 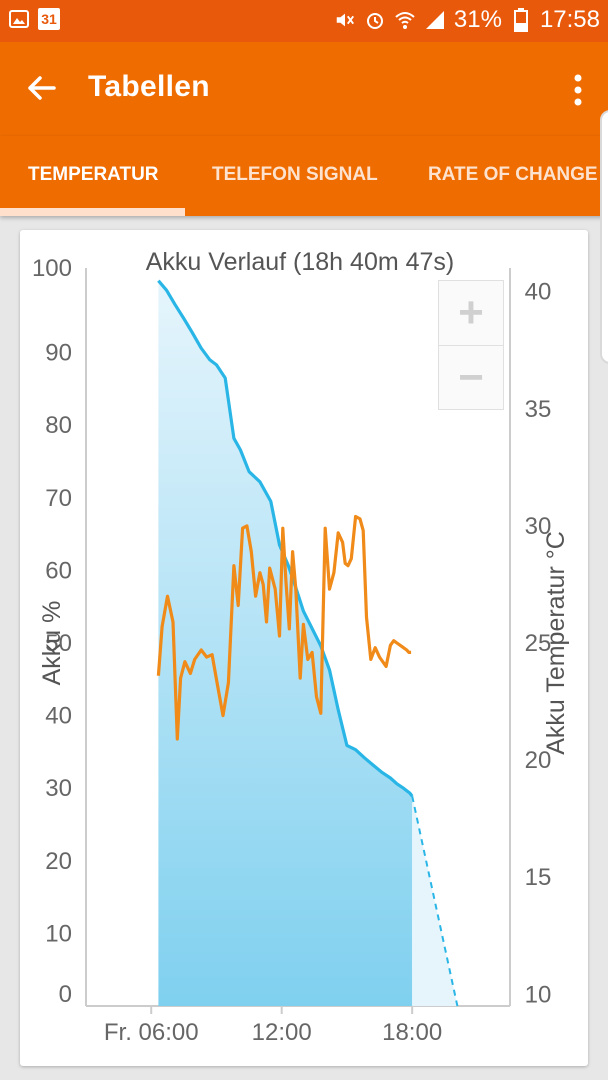 I want to click on y2-tick-label: 15, so click(x=538, y=877).